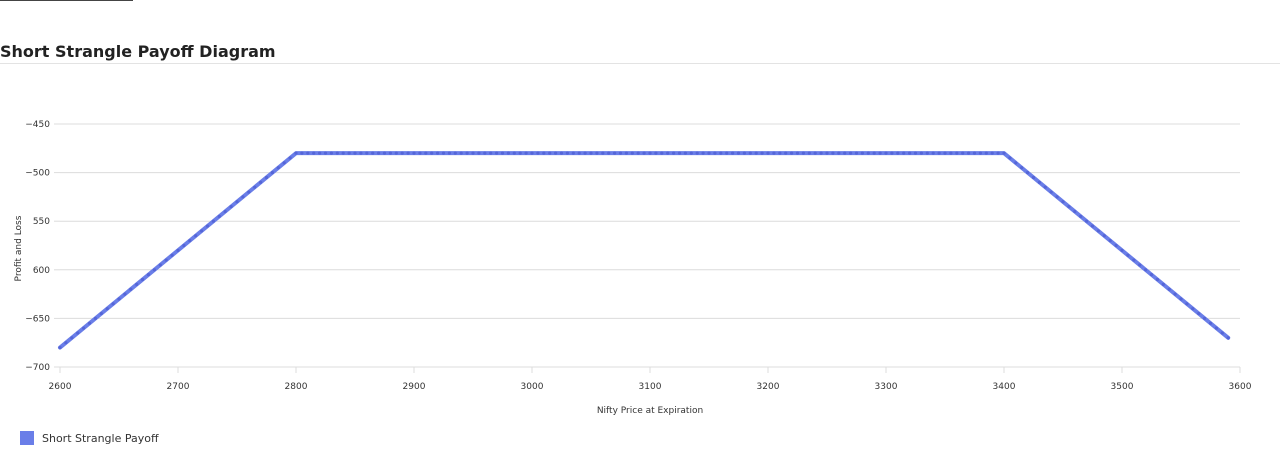 The width and height of the screenshot is (1280, 454). I want to click on x-tick-label: 2700, so click(178, 387).